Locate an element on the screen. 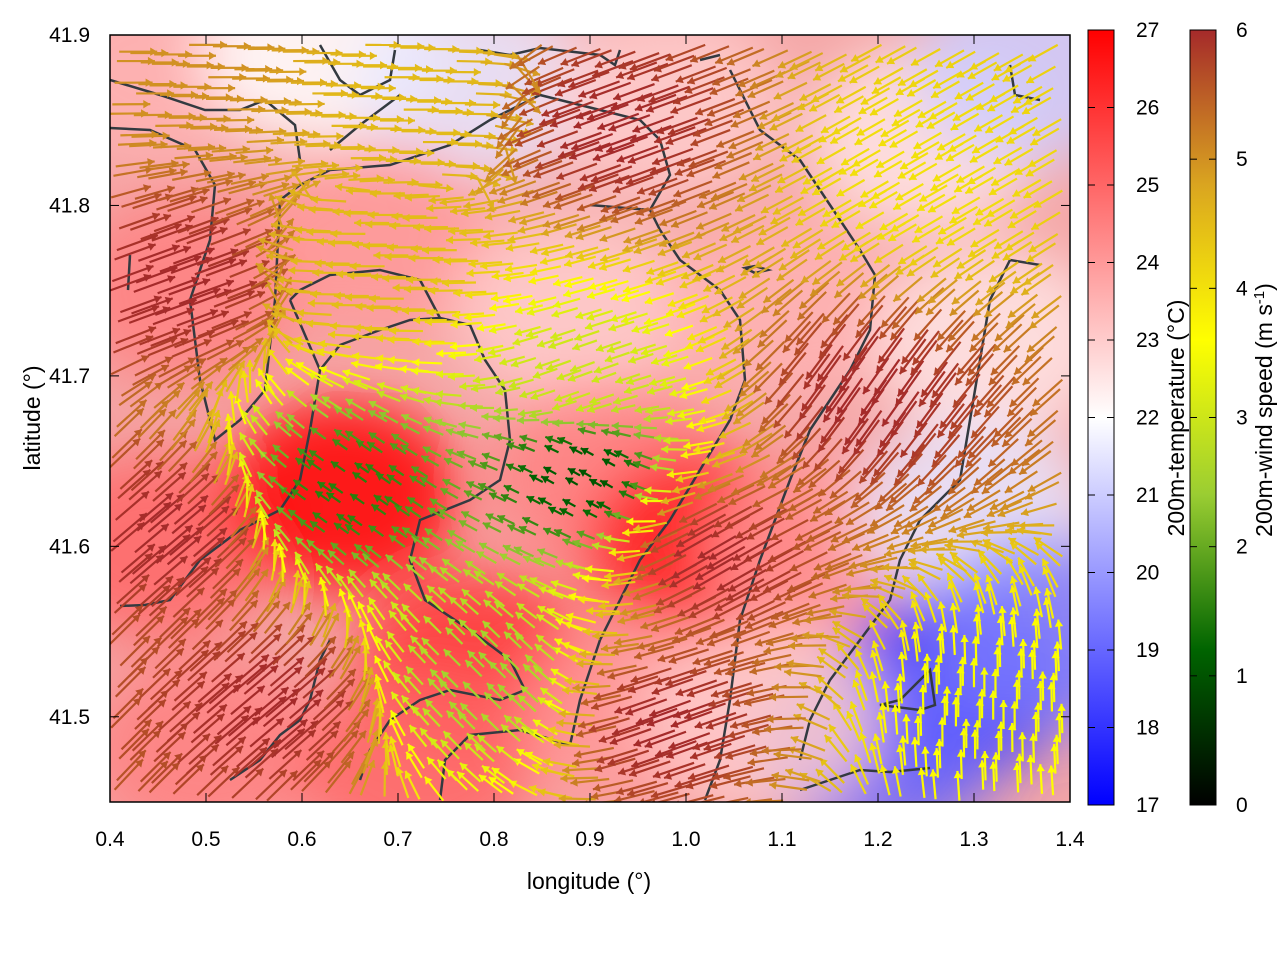 This screenshot has width=1280, height=960. colorbar-tick-label: 27 is located at coordinates (1147, 30).